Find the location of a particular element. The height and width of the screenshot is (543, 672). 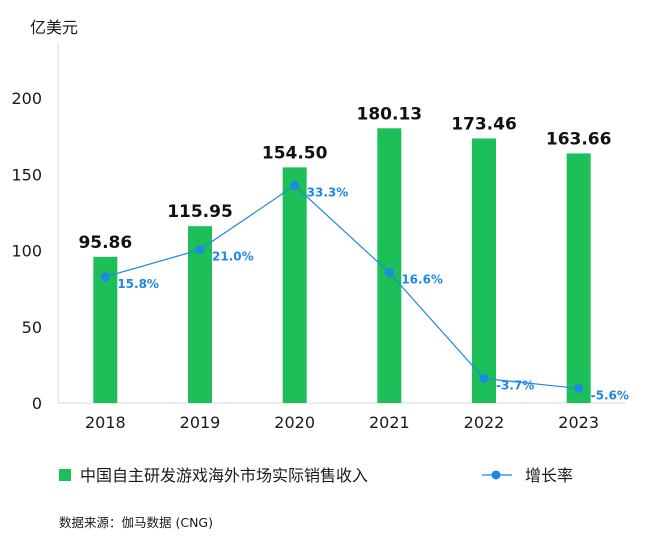

source-note: 数据来源：伽马数据 (CNG) is located at coordinates (136, 522).